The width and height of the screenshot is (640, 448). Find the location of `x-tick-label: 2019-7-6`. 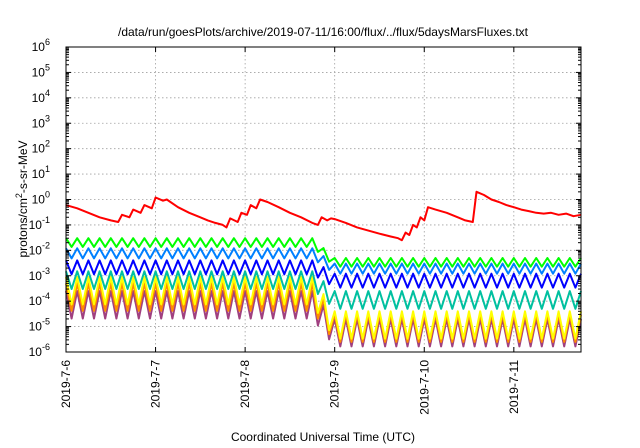

x-tick-label: 2019-7-6 is located at coordinates (66, 384).